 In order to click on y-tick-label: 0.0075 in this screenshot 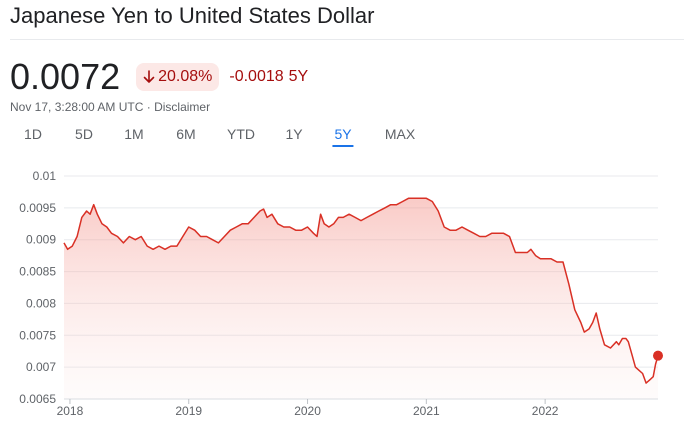, I will do `click(37, 335)`.